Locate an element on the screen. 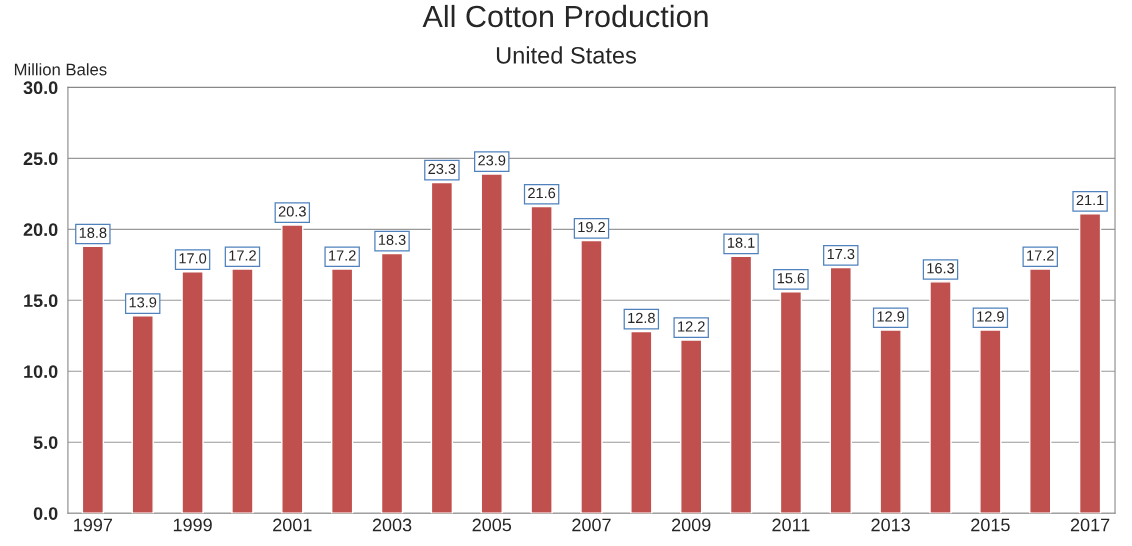  y-tick-label: 10.0 is located at coordinates (41, 371).